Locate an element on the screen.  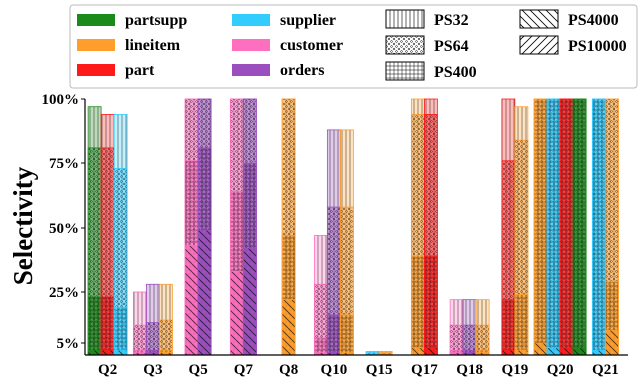
legend-swatch-supplier is located at coordinates (251, 20).